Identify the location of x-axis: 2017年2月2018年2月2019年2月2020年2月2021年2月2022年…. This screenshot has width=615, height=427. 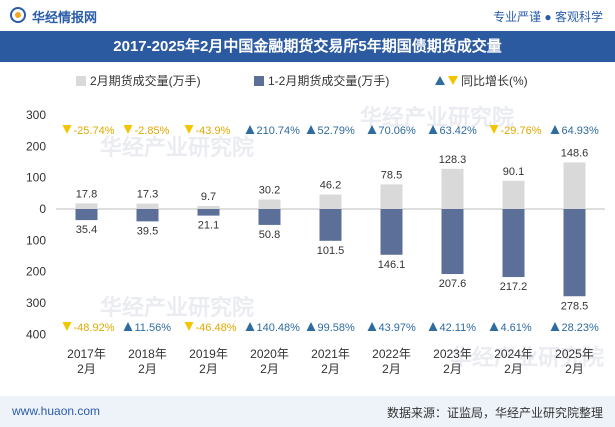
(330, 361).